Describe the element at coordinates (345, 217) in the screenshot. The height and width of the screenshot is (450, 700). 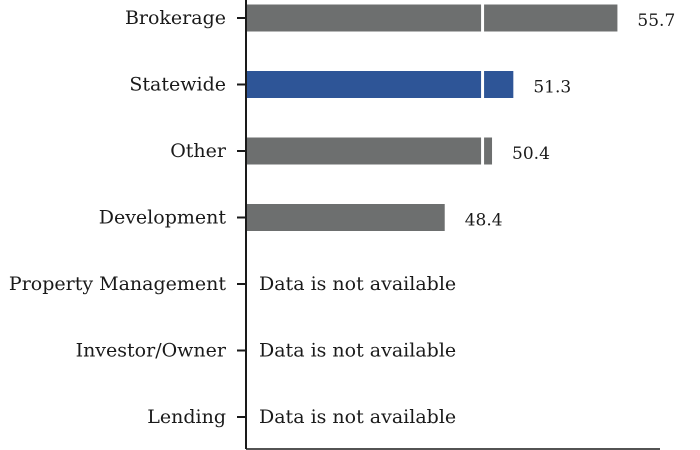
I see `bar-development` at that location.